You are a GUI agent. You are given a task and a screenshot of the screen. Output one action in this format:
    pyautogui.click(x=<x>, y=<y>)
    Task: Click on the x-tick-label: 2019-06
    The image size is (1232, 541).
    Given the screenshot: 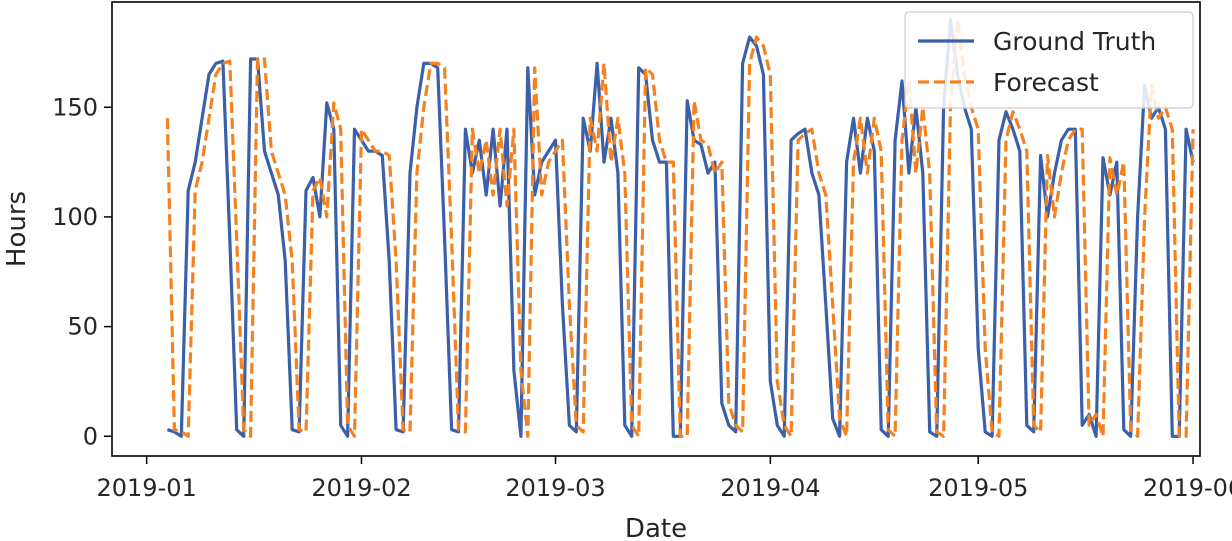 What is the action you would take?
    pyautogui.click(x=1187, y=488)
    